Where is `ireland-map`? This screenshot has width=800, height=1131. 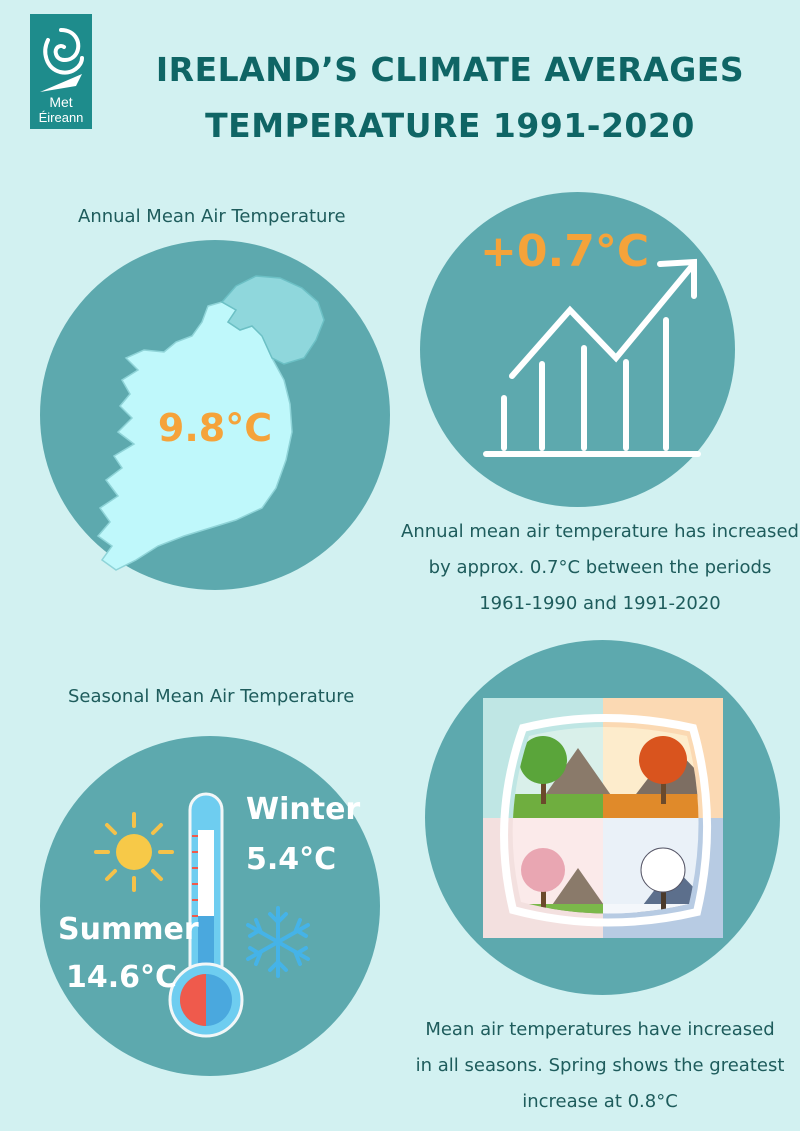 ireland-map is located at coordinates (210, 423).